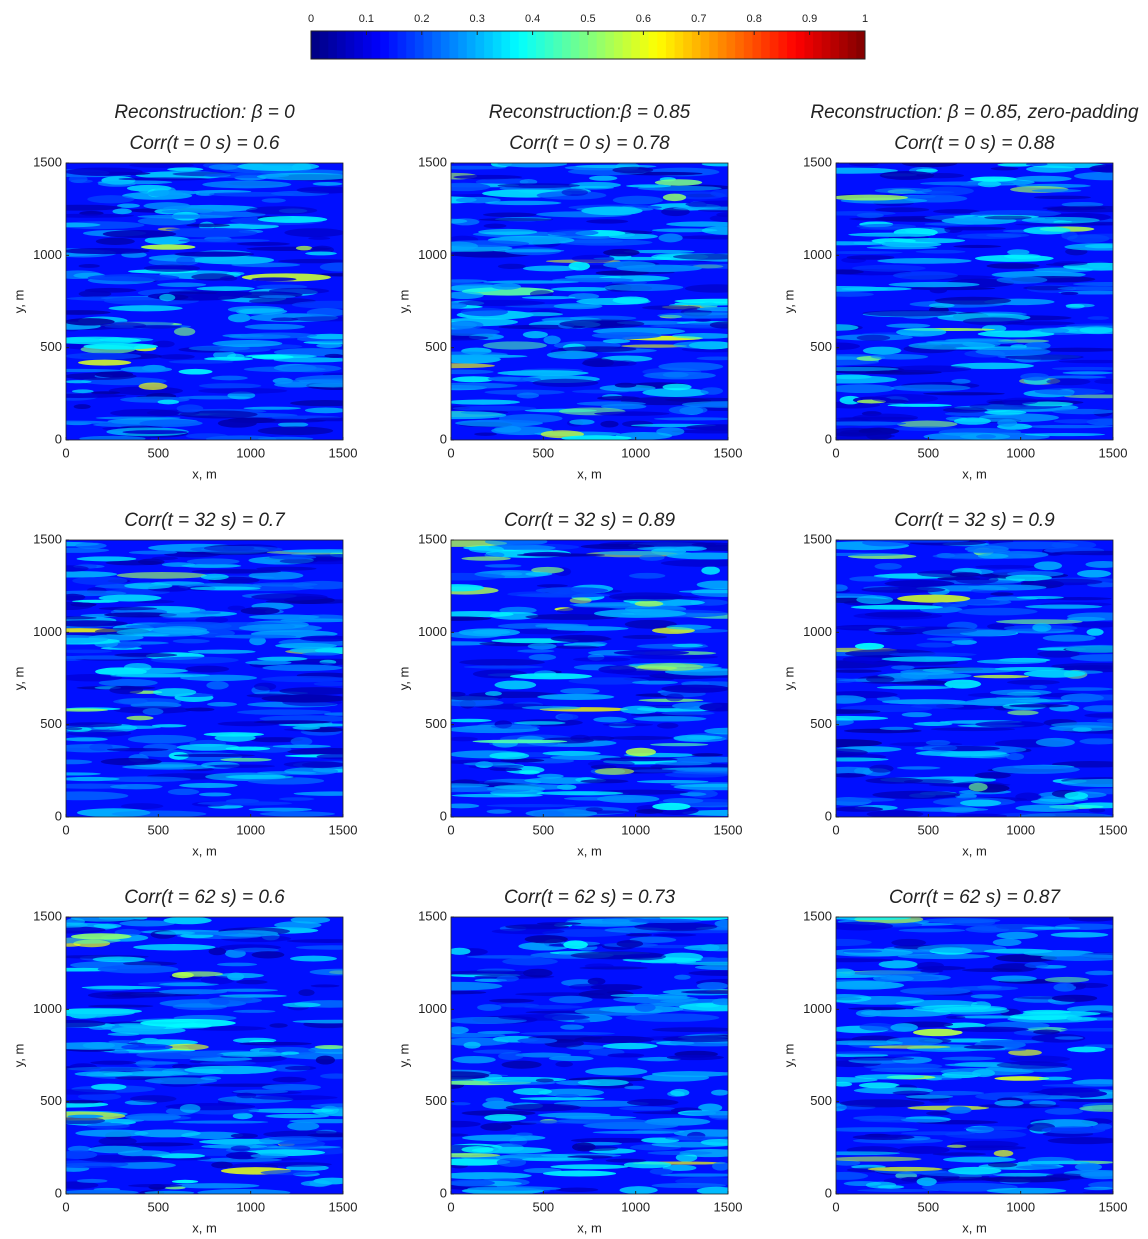 The width and height of the screenshot is (1148, 1239). Describe the element at coordinates (974, 520) in the screenshot. I see `panel-title: Corr(t = 32 s) = 0.9` at that location.